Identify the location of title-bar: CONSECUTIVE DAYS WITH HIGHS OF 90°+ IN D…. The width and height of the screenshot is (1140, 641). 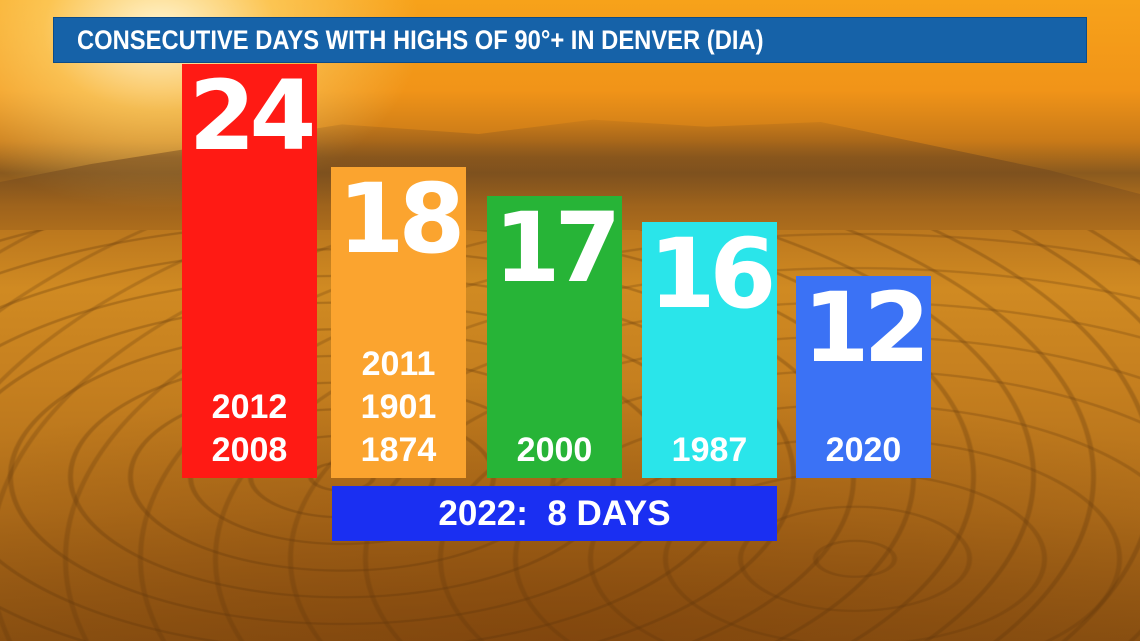
(570, 40).